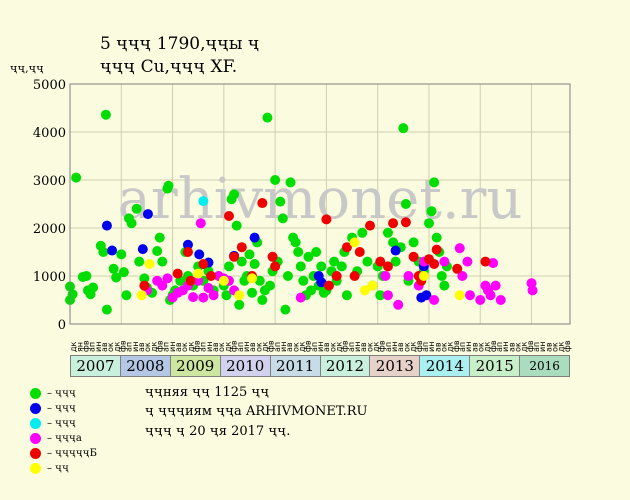  I want to click on year-band: 2007 2008 2009 2010 2011 2012 2013 2014 2015 2016, so click(320, 366).